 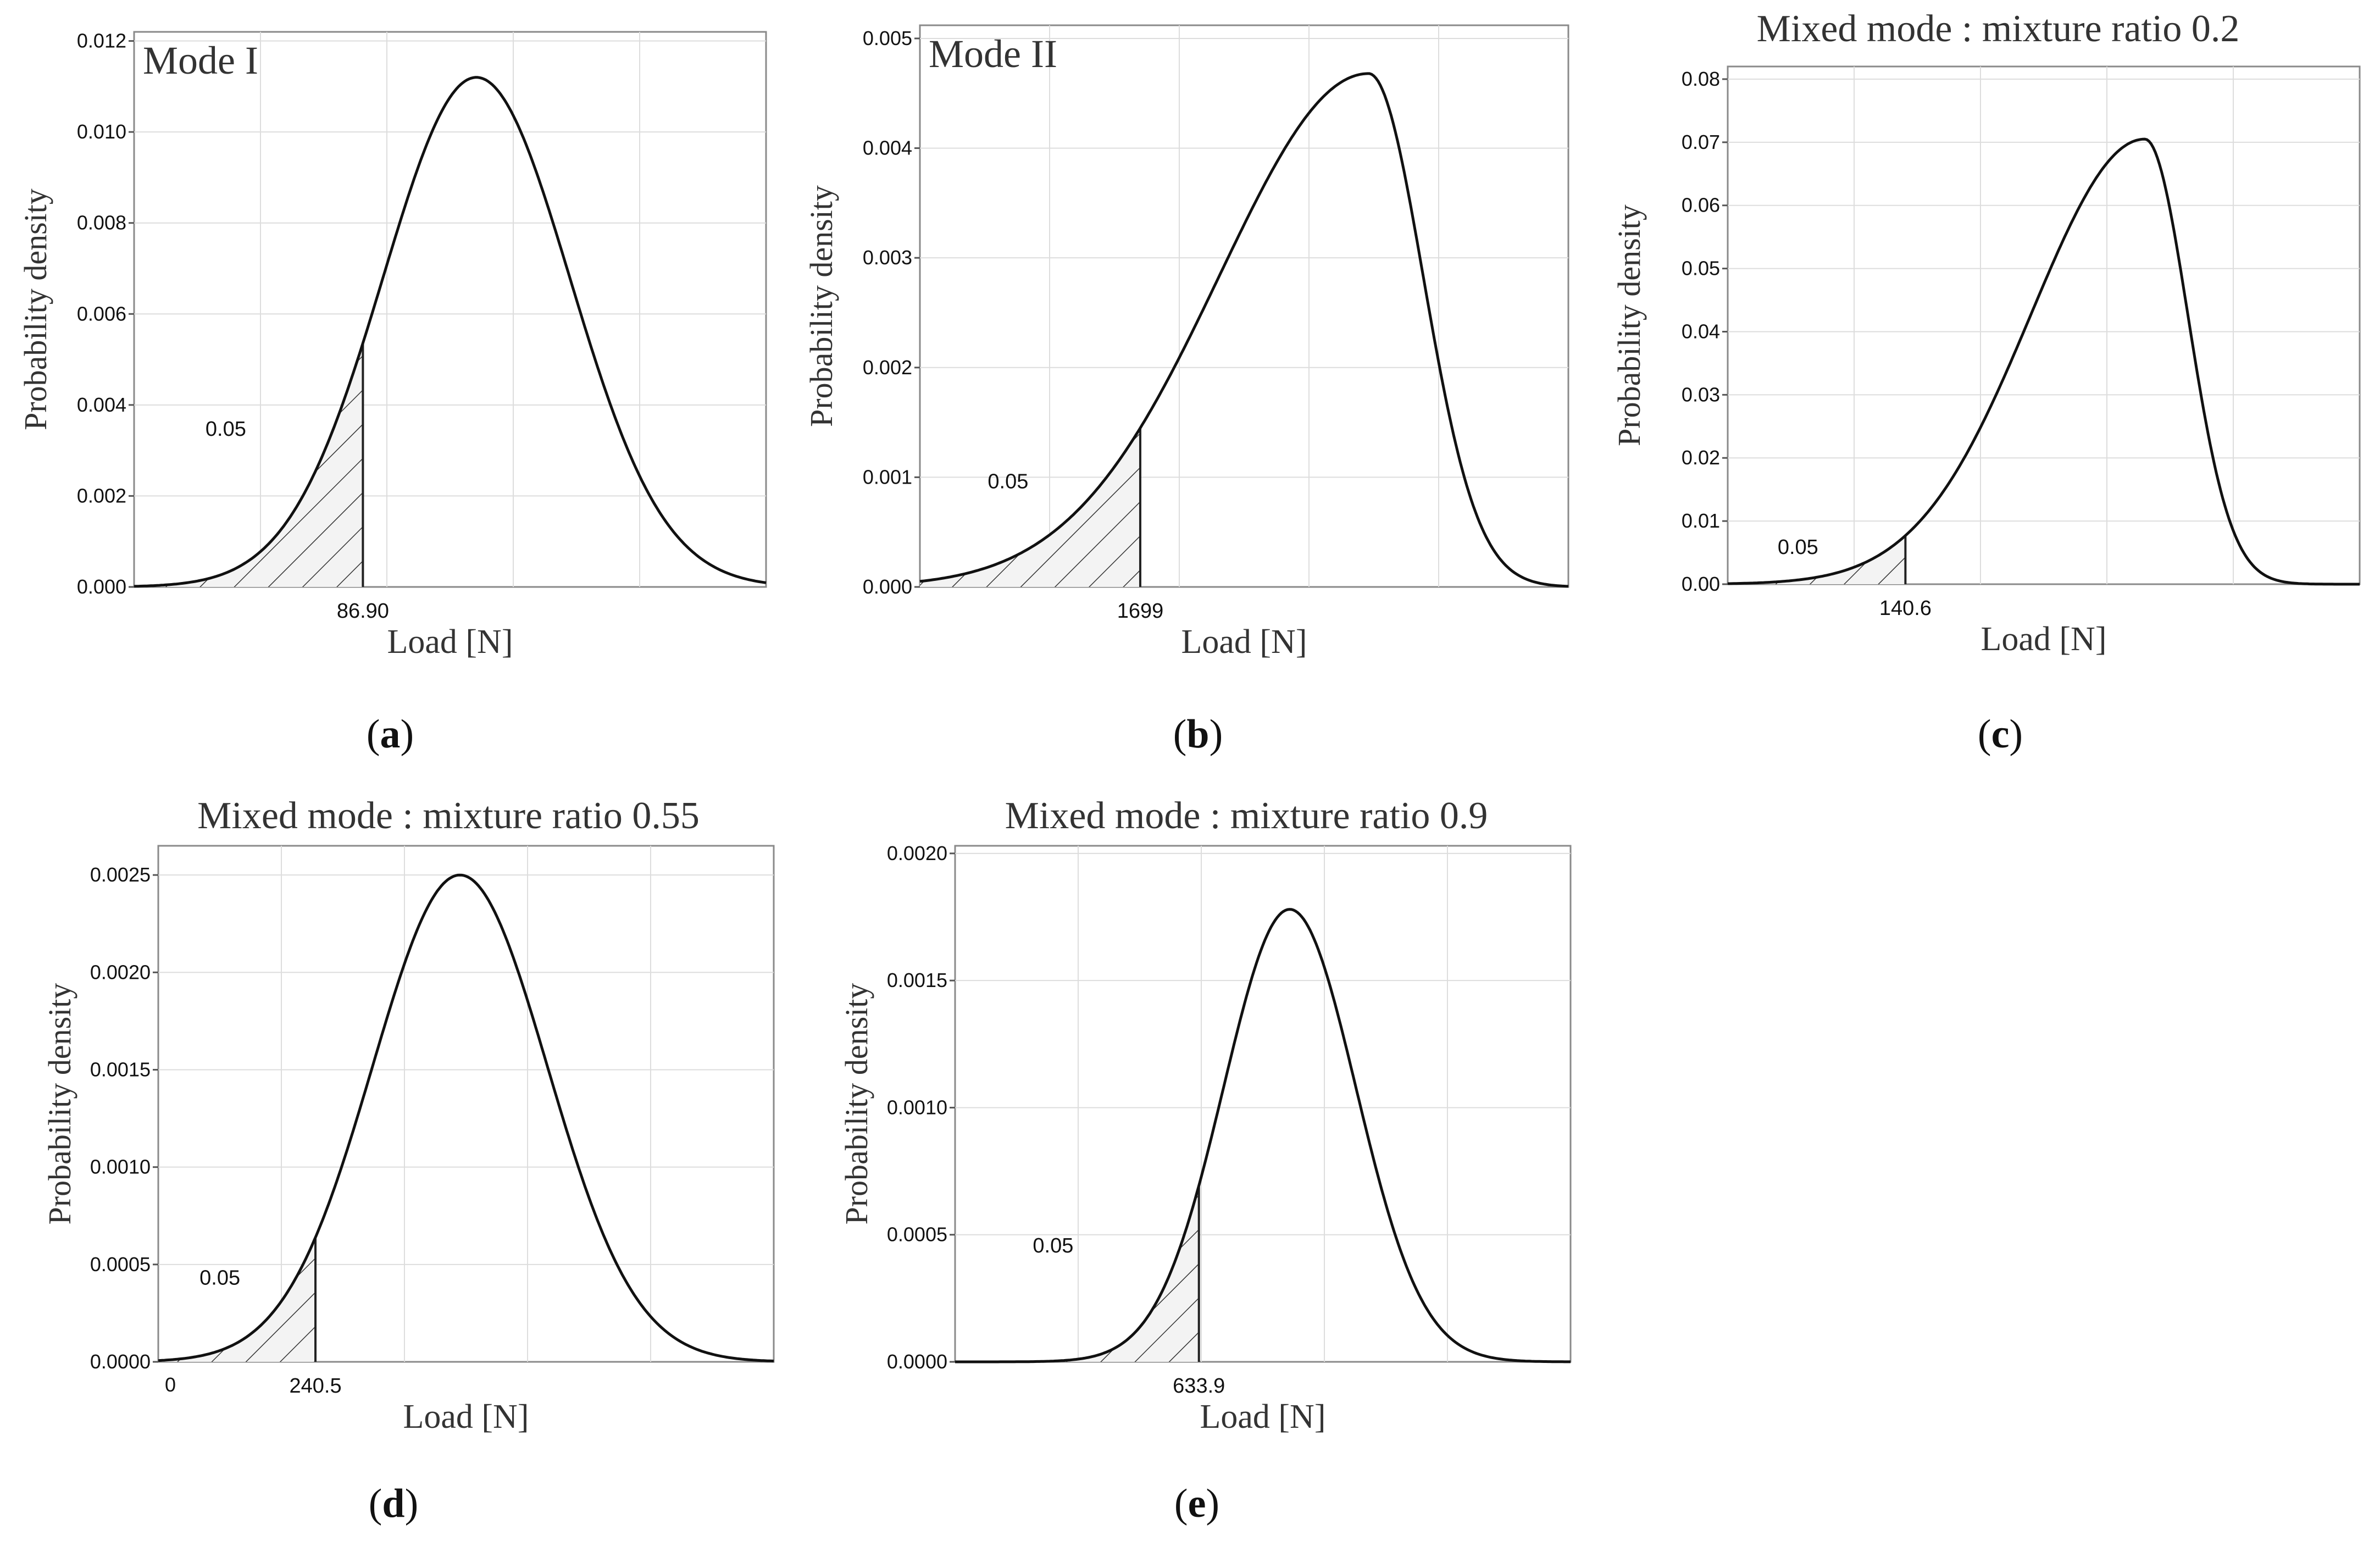 What do you see at coordinates (1998, 29) in the screenshot?
I see `chart-title: Mixed mode : mixture ratio 0.2` at bounding box center [1998, 29].